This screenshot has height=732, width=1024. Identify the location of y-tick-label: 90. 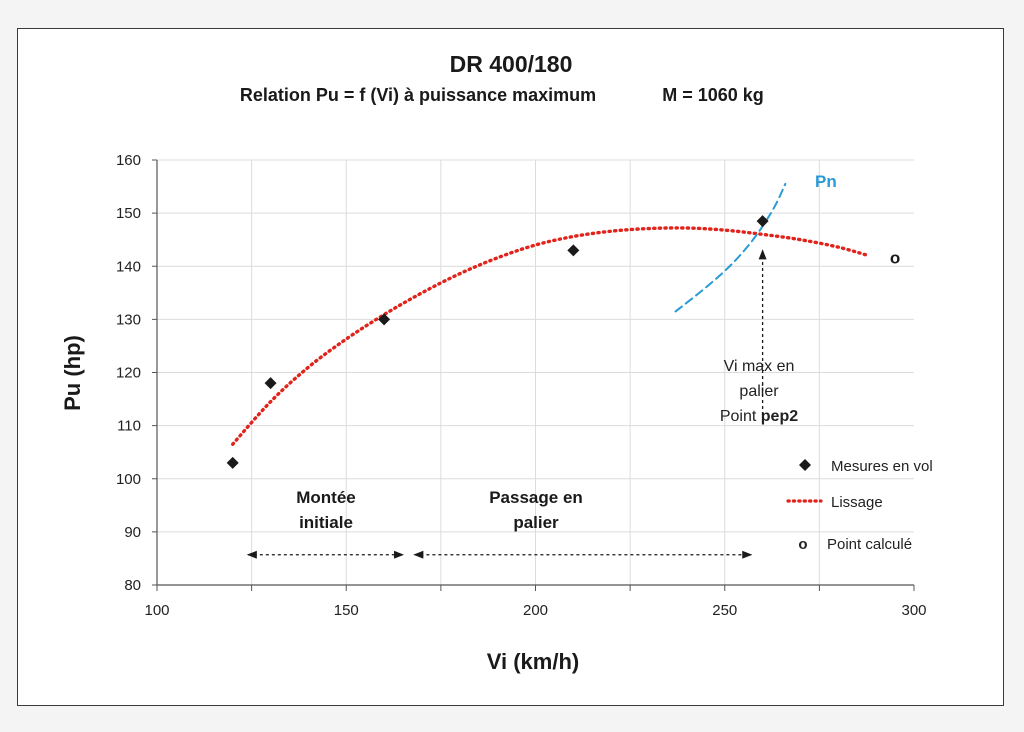
(132, 532).